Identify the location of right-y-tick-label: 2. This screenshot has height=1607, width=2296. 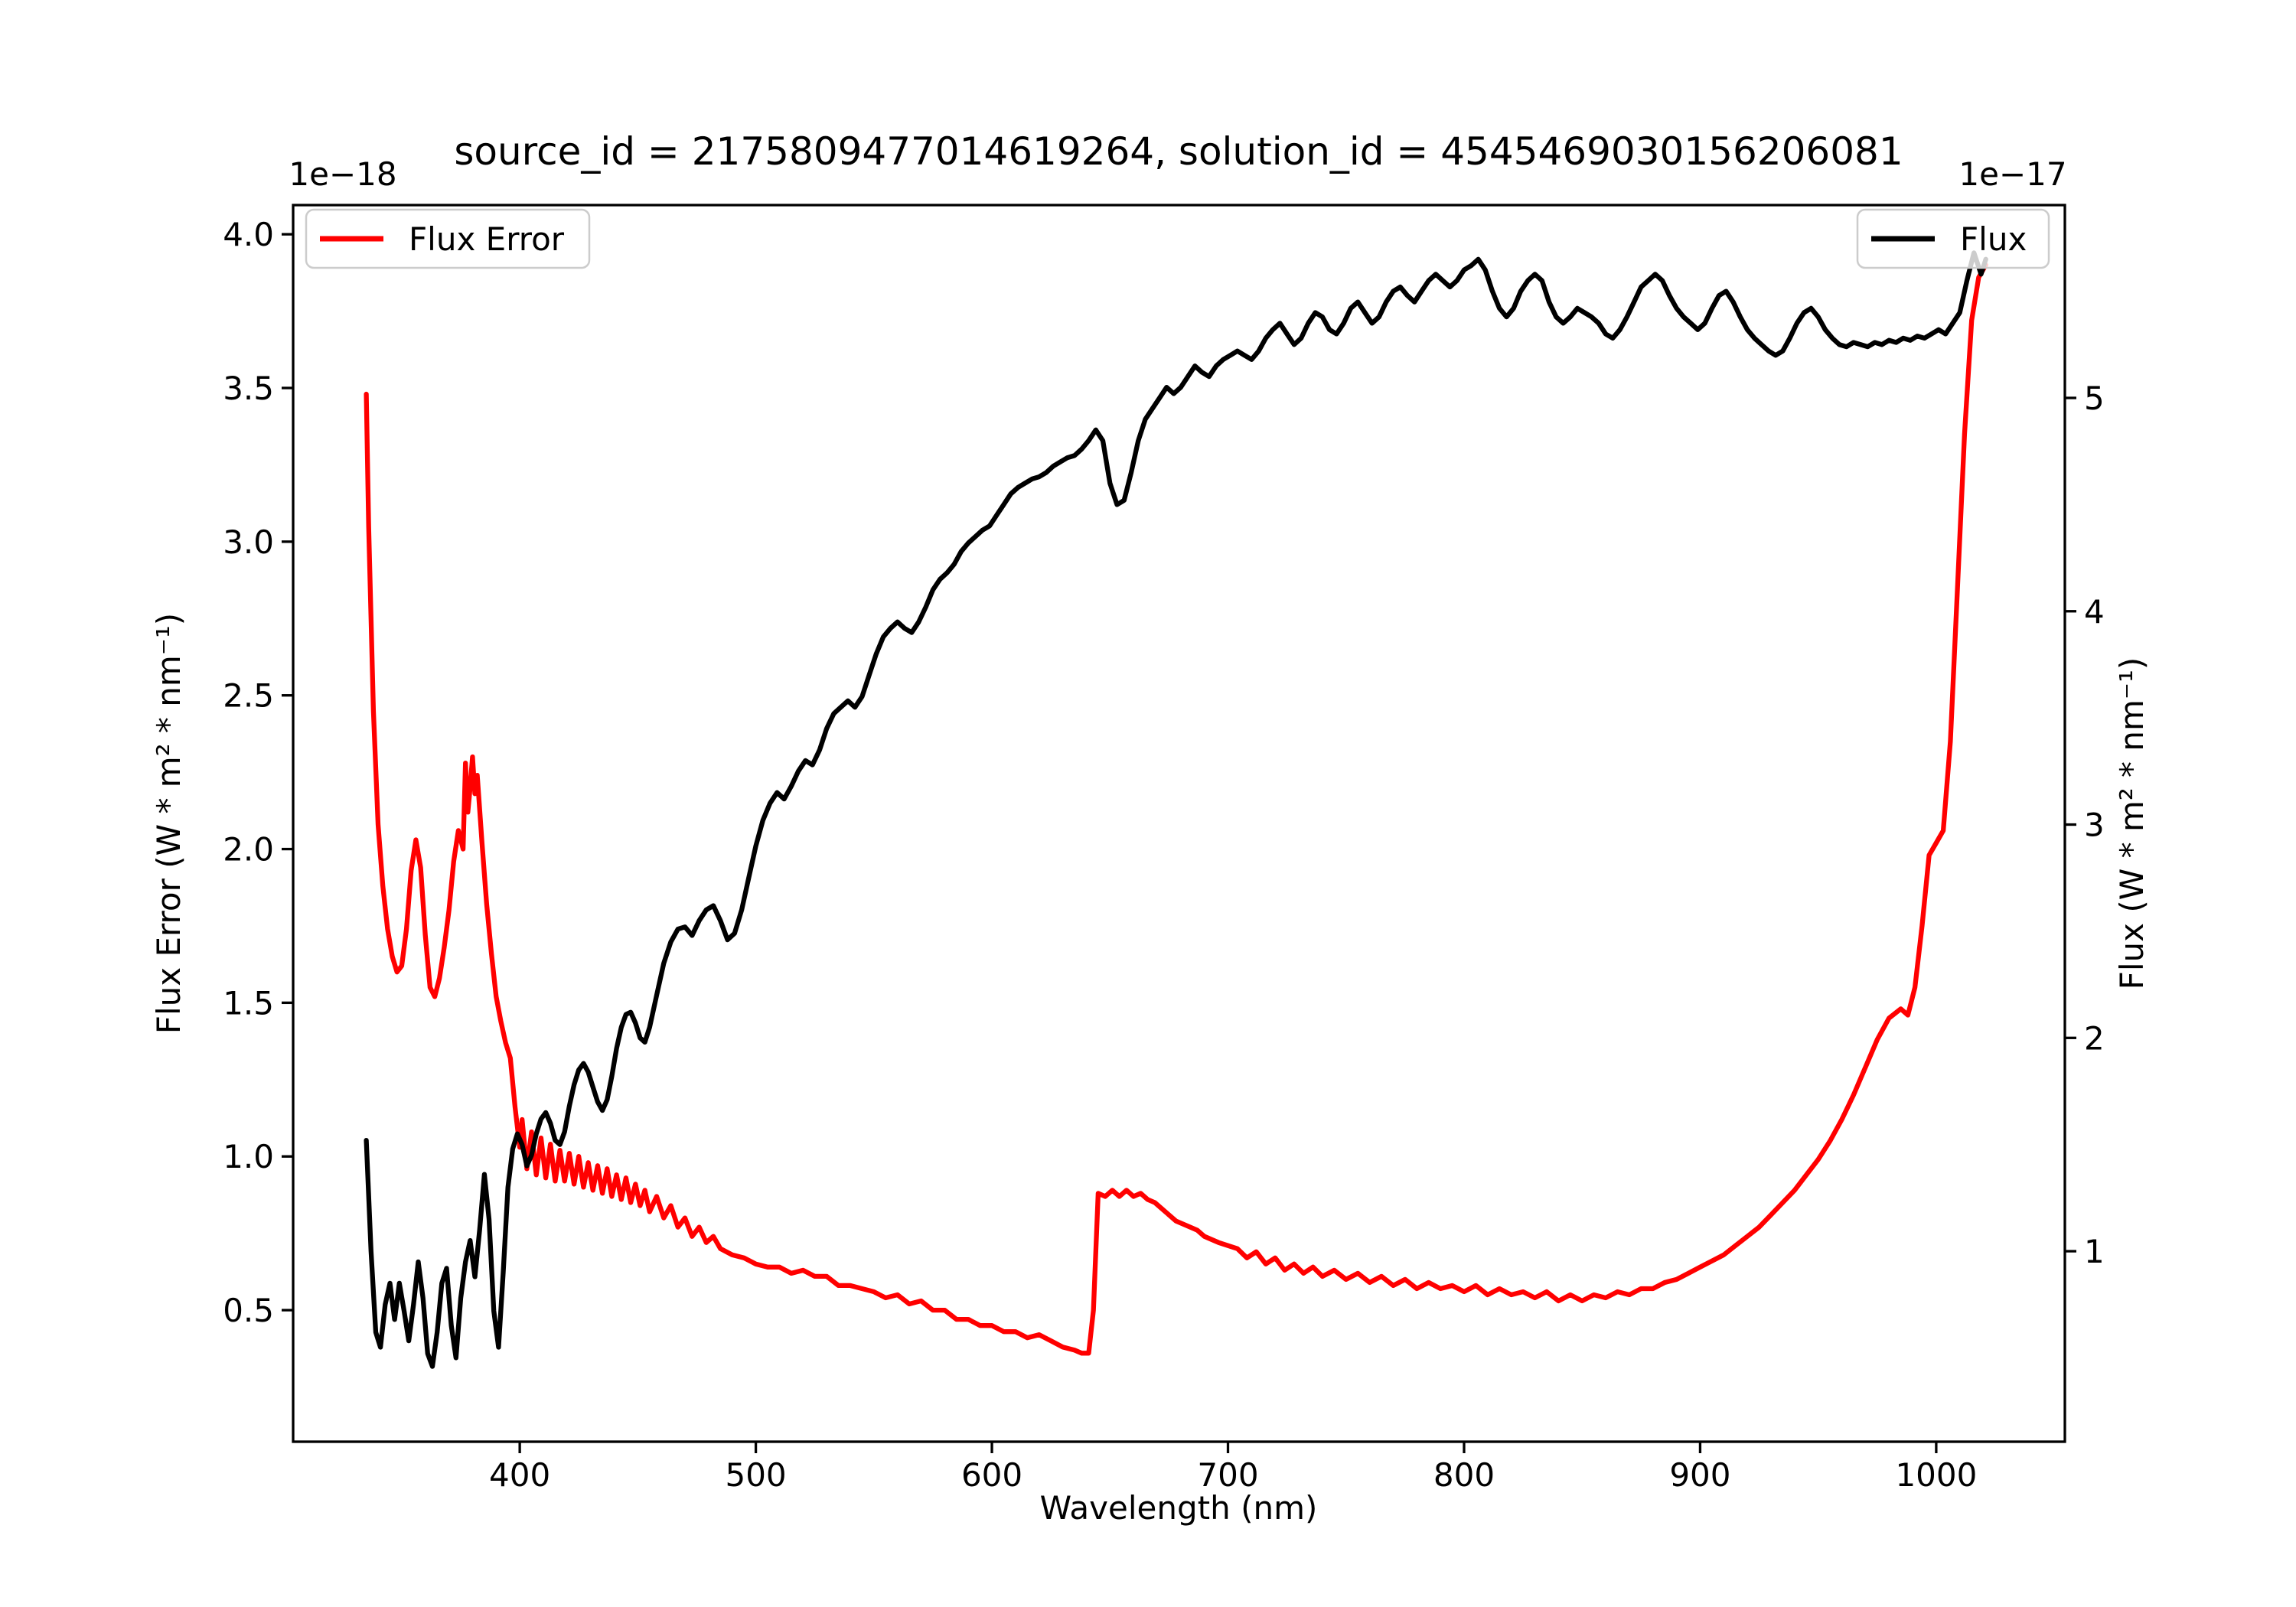
(2094, 1038).